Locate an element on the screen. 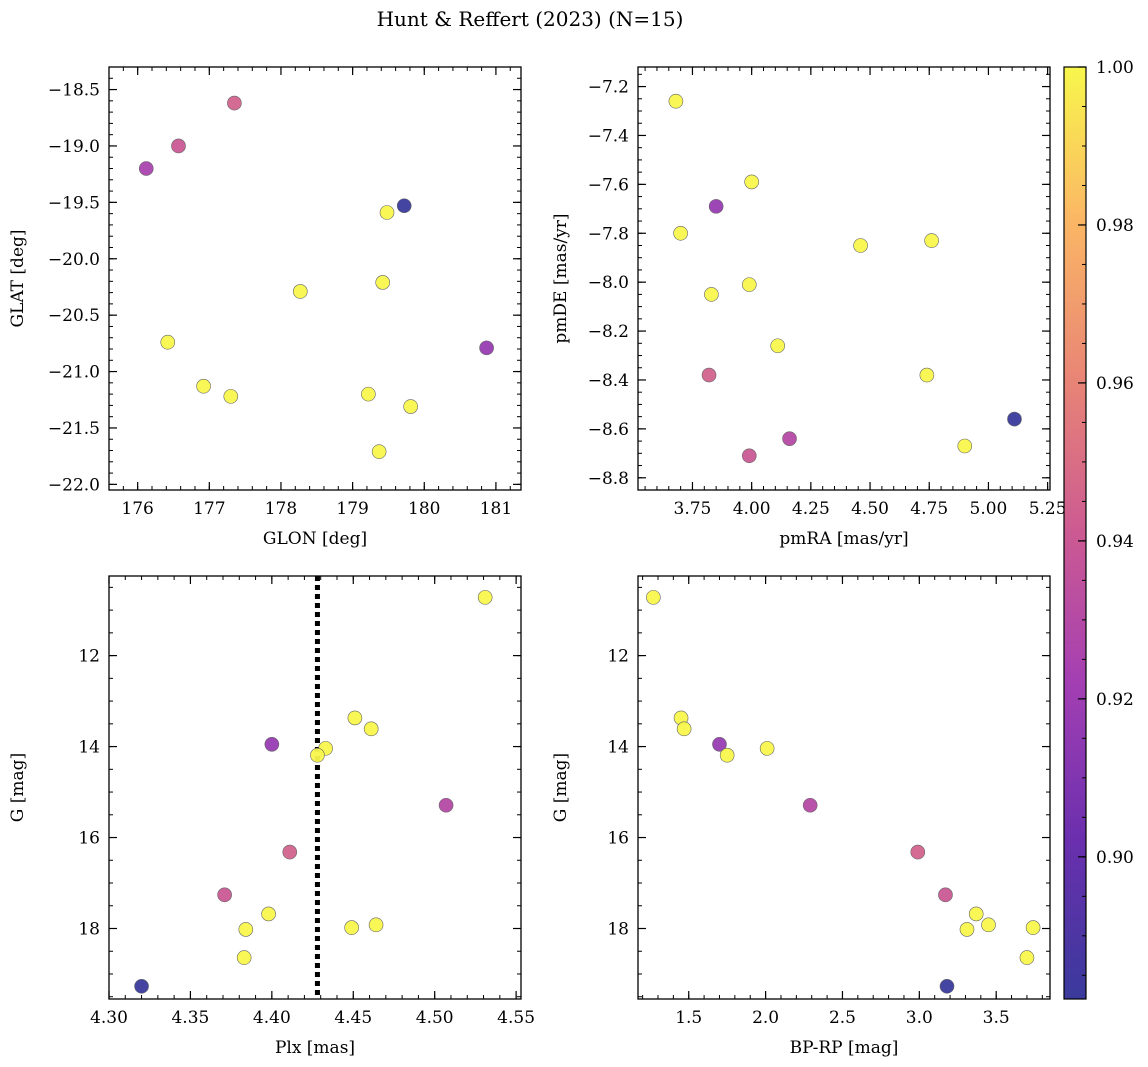 This screenshot has width=1148, height=1067. colorbar-tick-label: 0.92 is located at coordinates (1115, 700).